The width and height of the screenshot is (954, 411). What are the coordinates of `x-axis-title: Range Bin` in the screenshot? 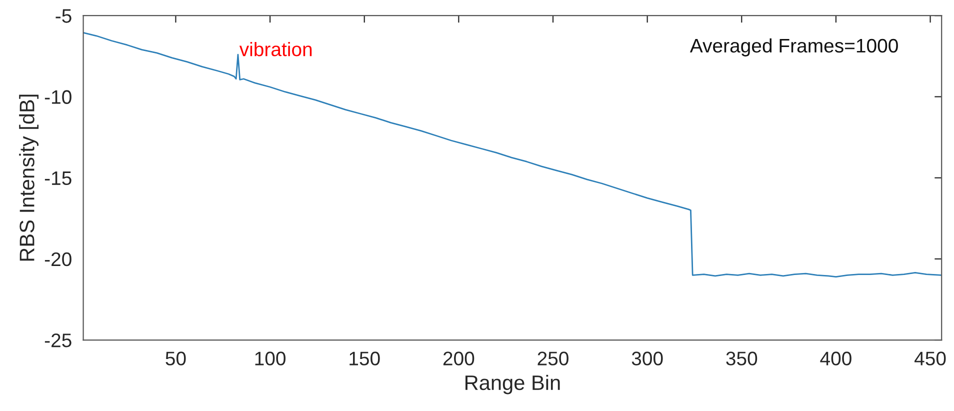 It's located at (513, 384).